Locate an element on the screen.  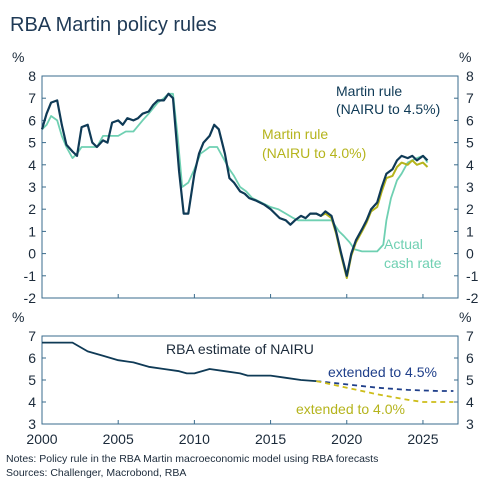
annotation-actual-line2: cash rate is located at coordinates (413, 263).